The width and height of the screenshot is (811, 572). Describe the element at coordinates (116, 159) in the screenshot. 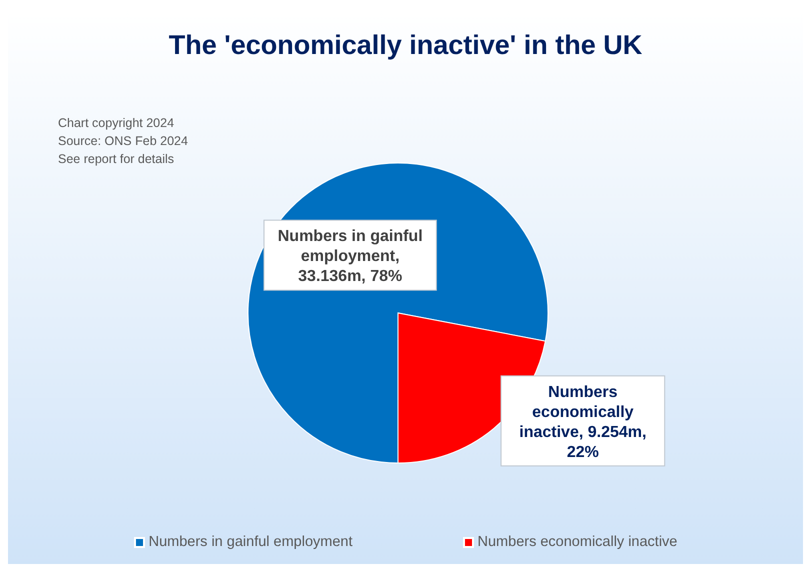

I see `text: See report for details` at that location.